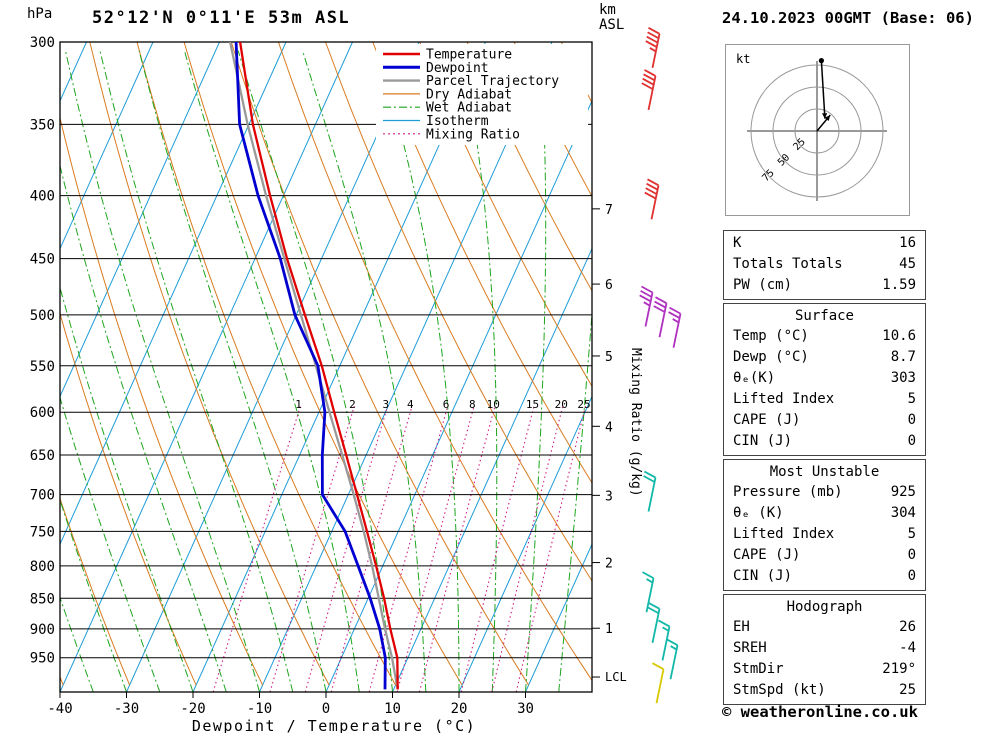 This screenshot has height=733, width=1000. Describe the element at coordinates (771, 336) in the screenshot. I see `row-label: Temp (°C)` at that location.